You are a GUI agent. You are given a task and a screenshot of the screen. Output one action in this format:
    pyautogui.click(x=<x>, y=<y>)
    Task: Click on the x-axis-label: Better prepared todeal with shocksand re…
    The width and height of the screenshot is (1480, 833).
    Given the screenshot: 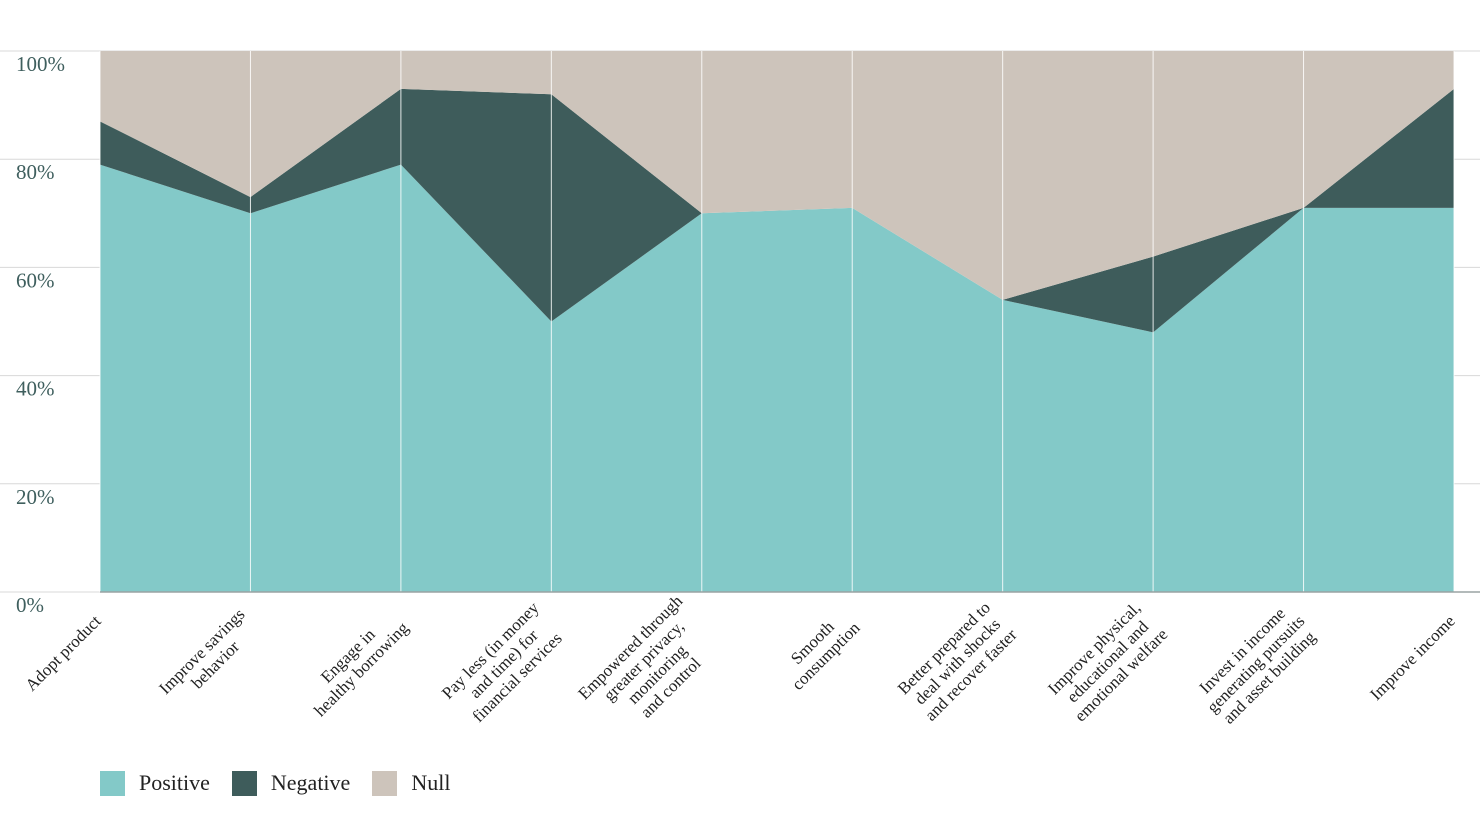 What is the action you would take?
    pyautogui.click(x=957, y=661)
    